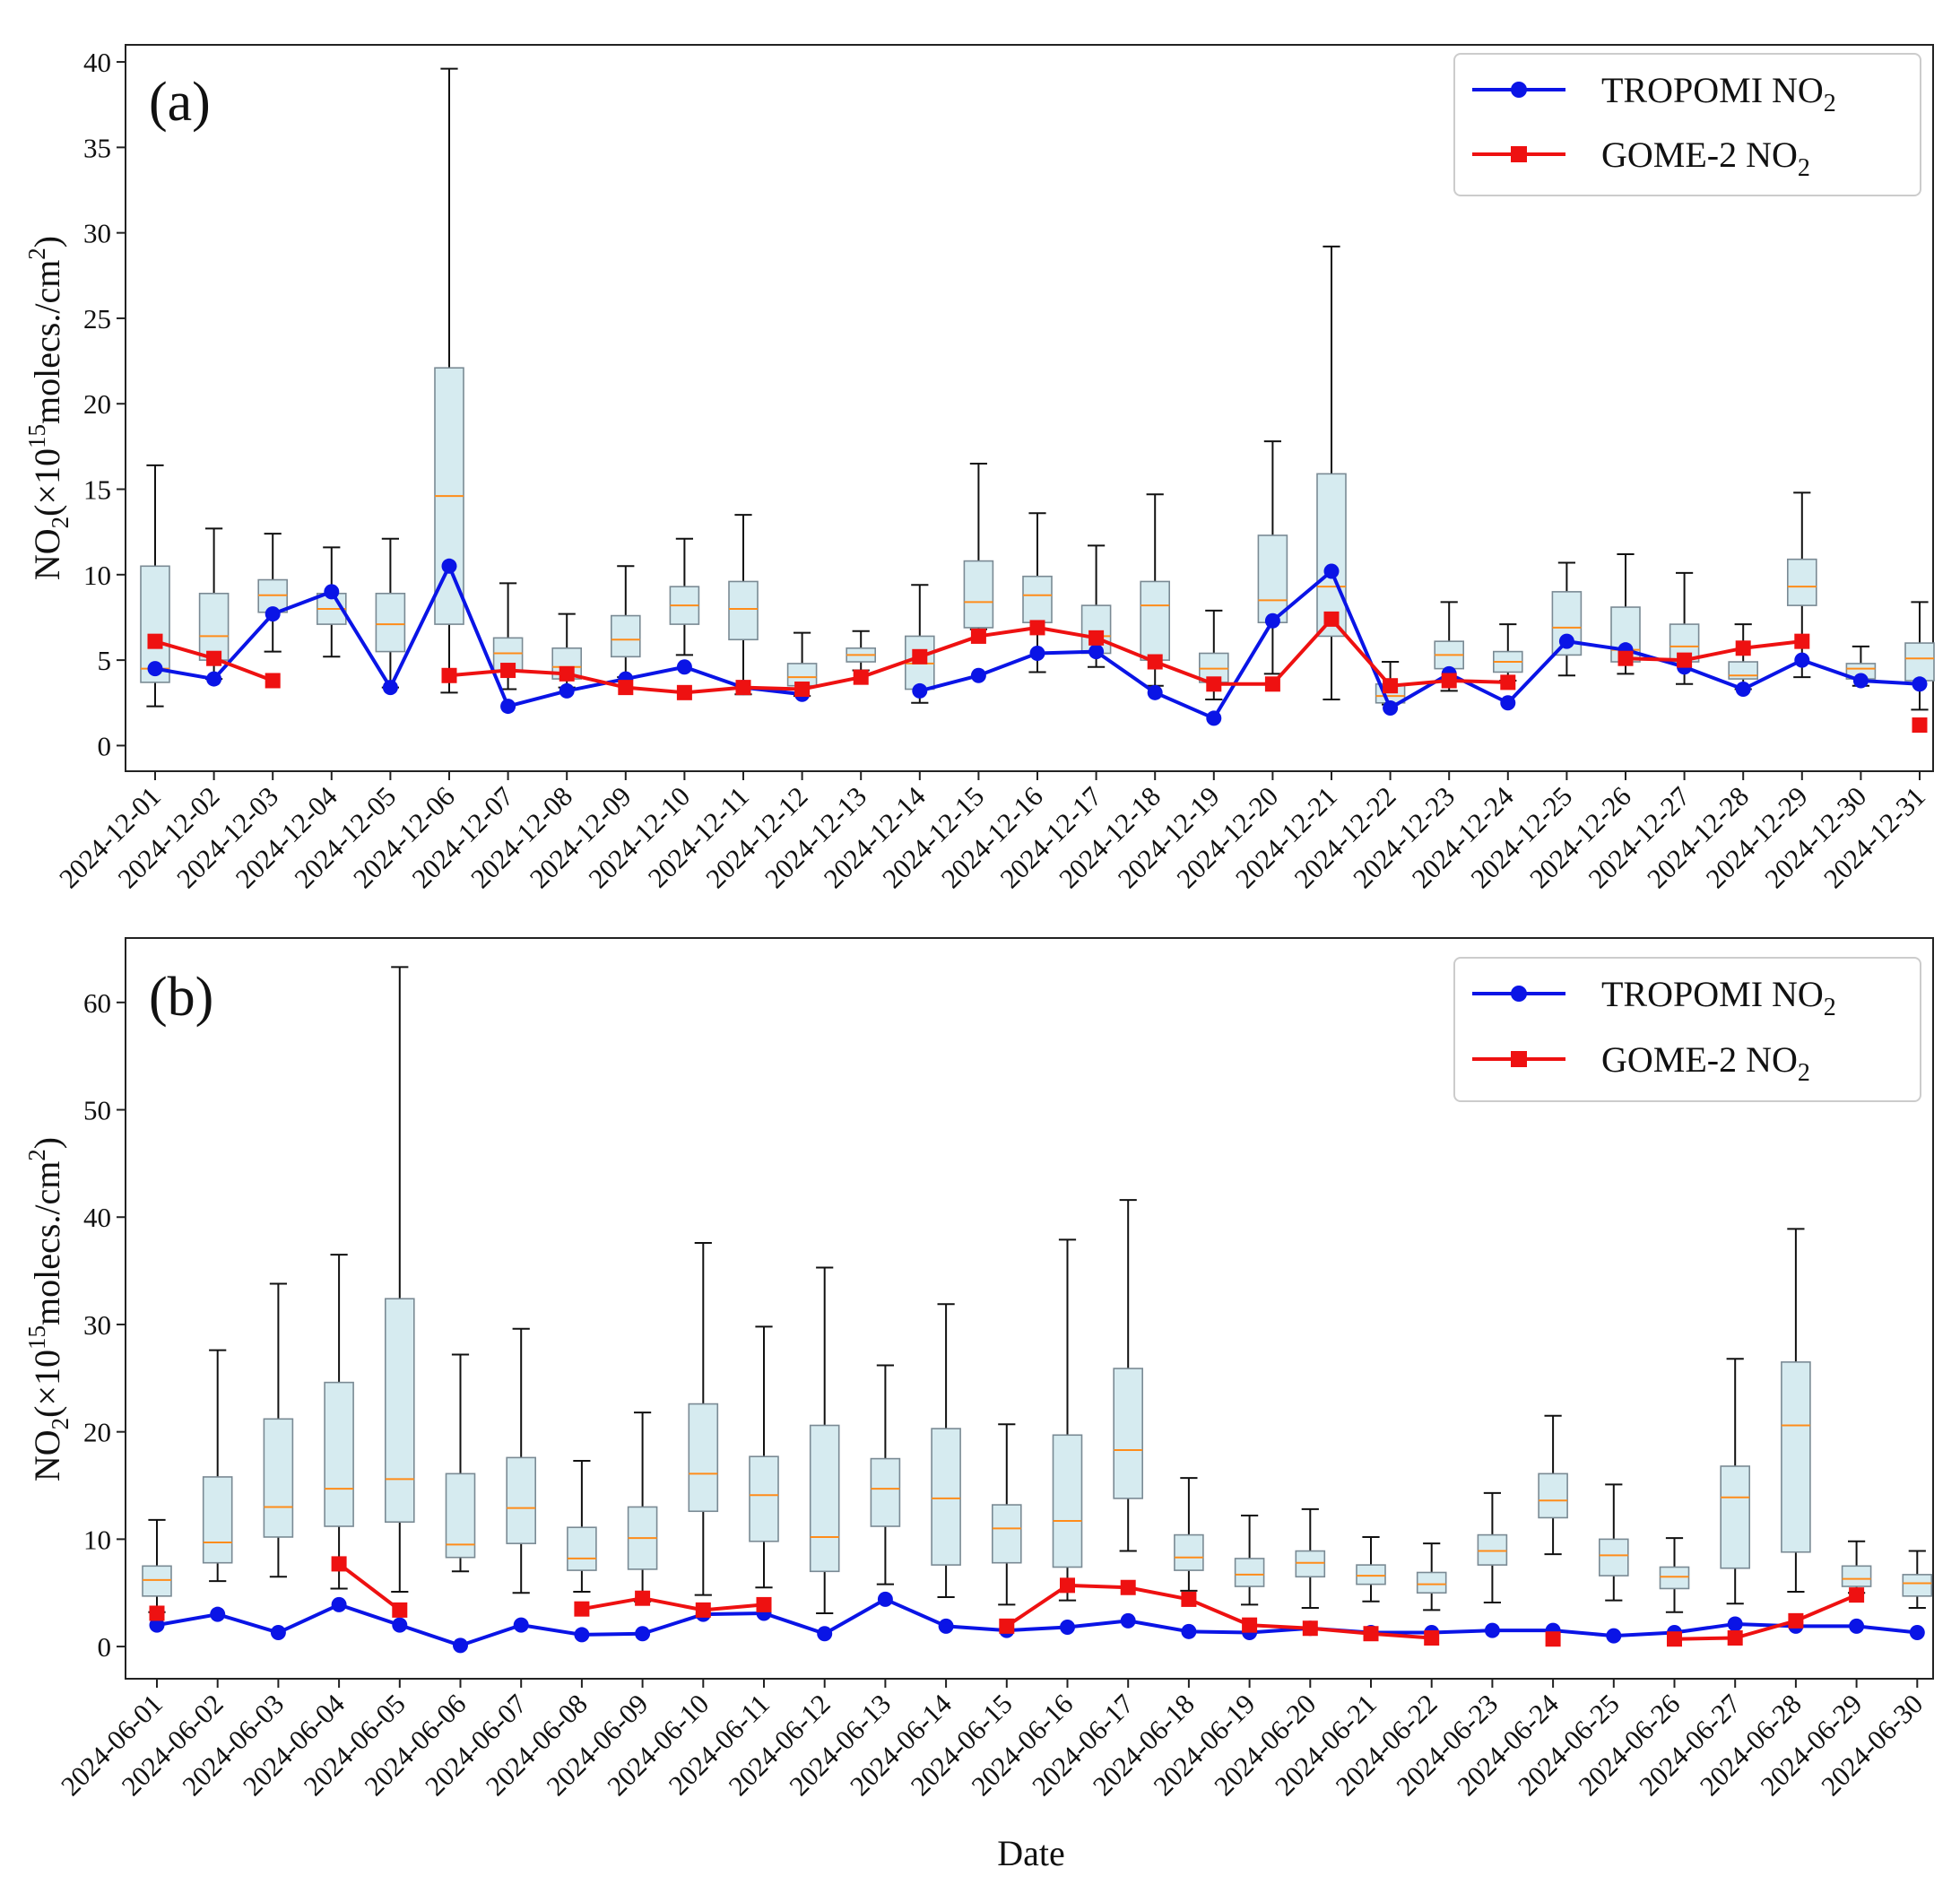  I want to click on panel-a-legend-gome2-marker, so click(1519, 154).